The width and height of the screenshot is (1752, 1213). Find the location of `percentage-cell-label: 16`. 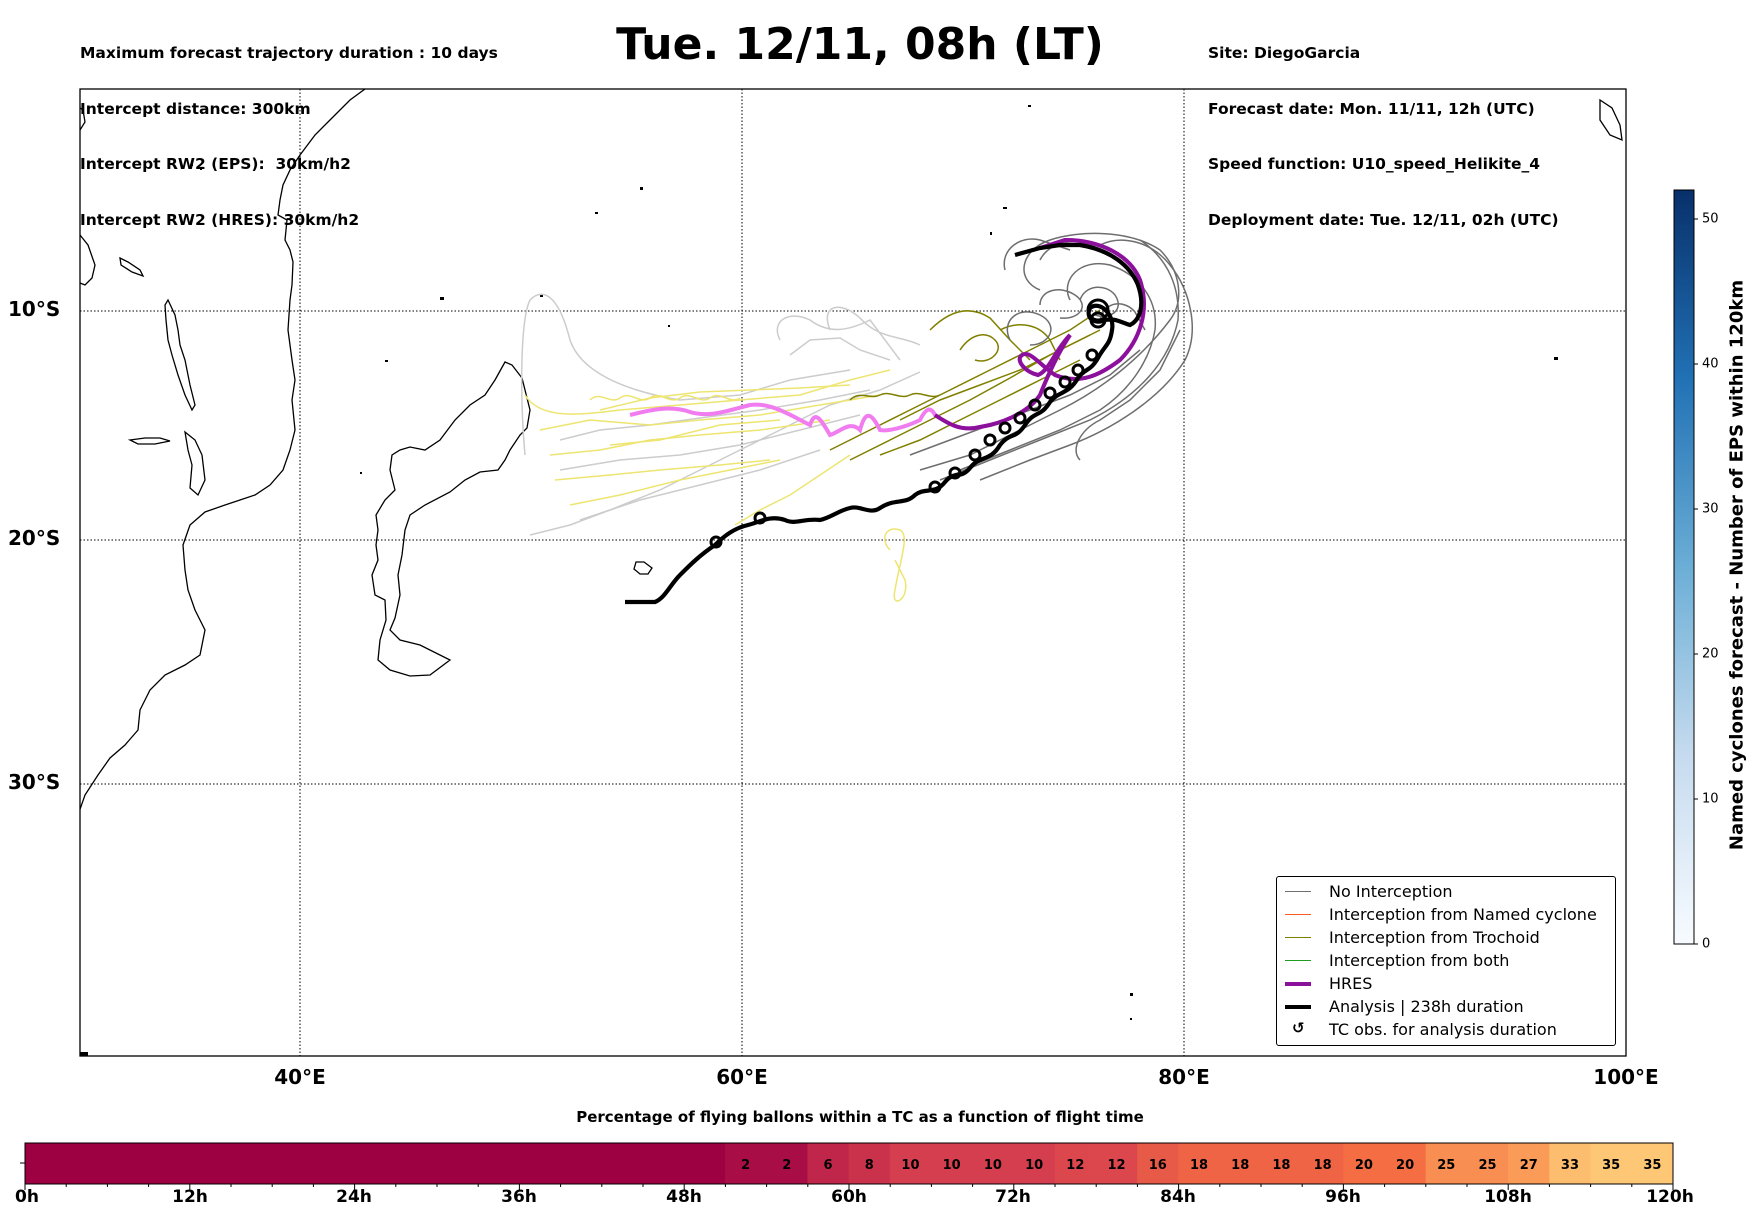

percentage-cell-label: 16 is located at coordinates (1158, 1165).